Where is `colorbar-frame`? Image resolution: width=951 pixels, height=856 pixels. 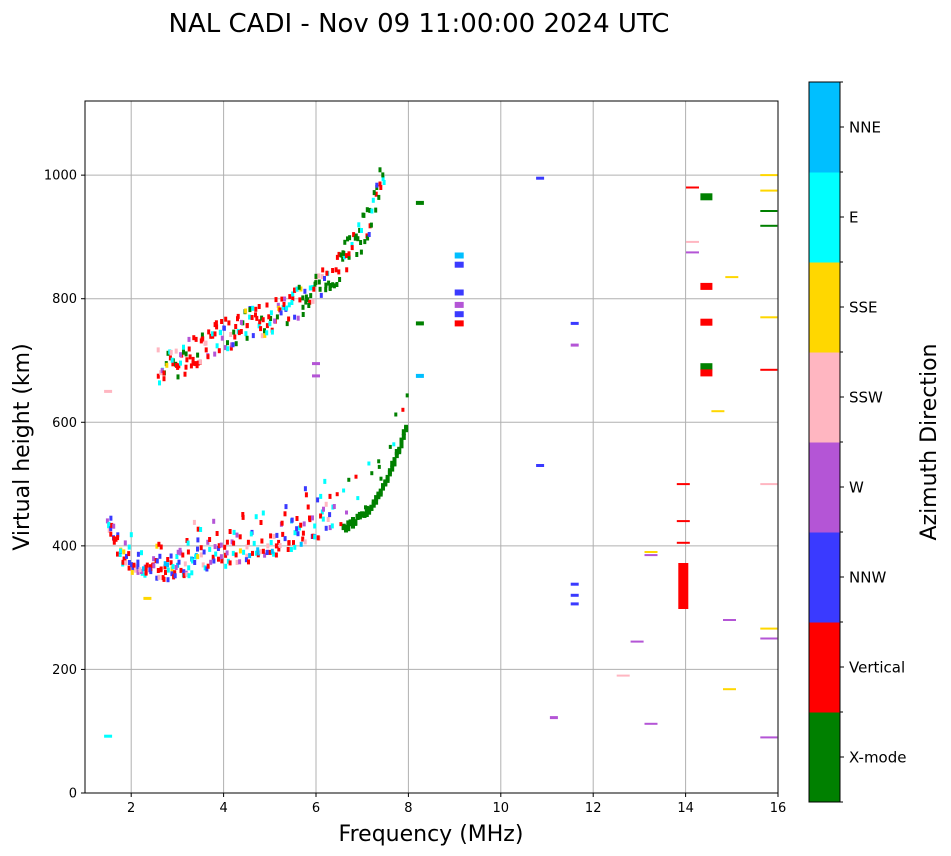
colorbar-frame is located at coordinates (824, 442).